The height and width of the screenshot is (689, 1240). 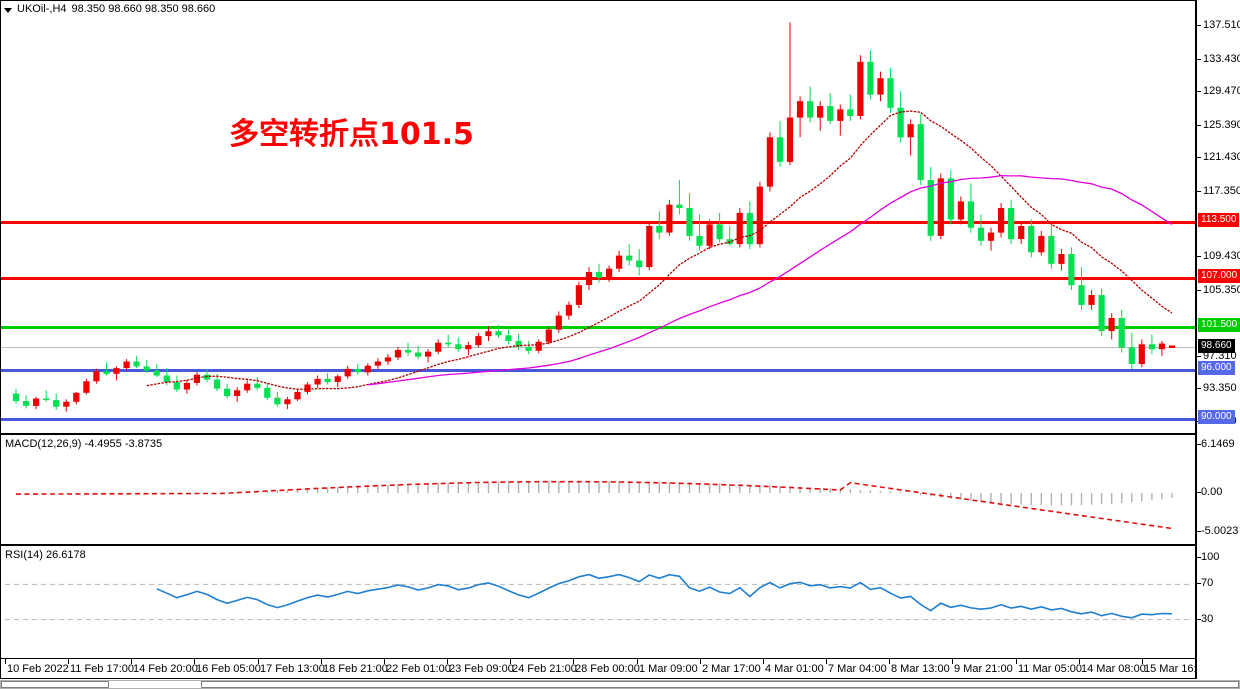 What do you see at coordinates (1216, 346) in the screenshot?
I see `price-tag-98660: 98.660` at bounding box center [1216, 346].